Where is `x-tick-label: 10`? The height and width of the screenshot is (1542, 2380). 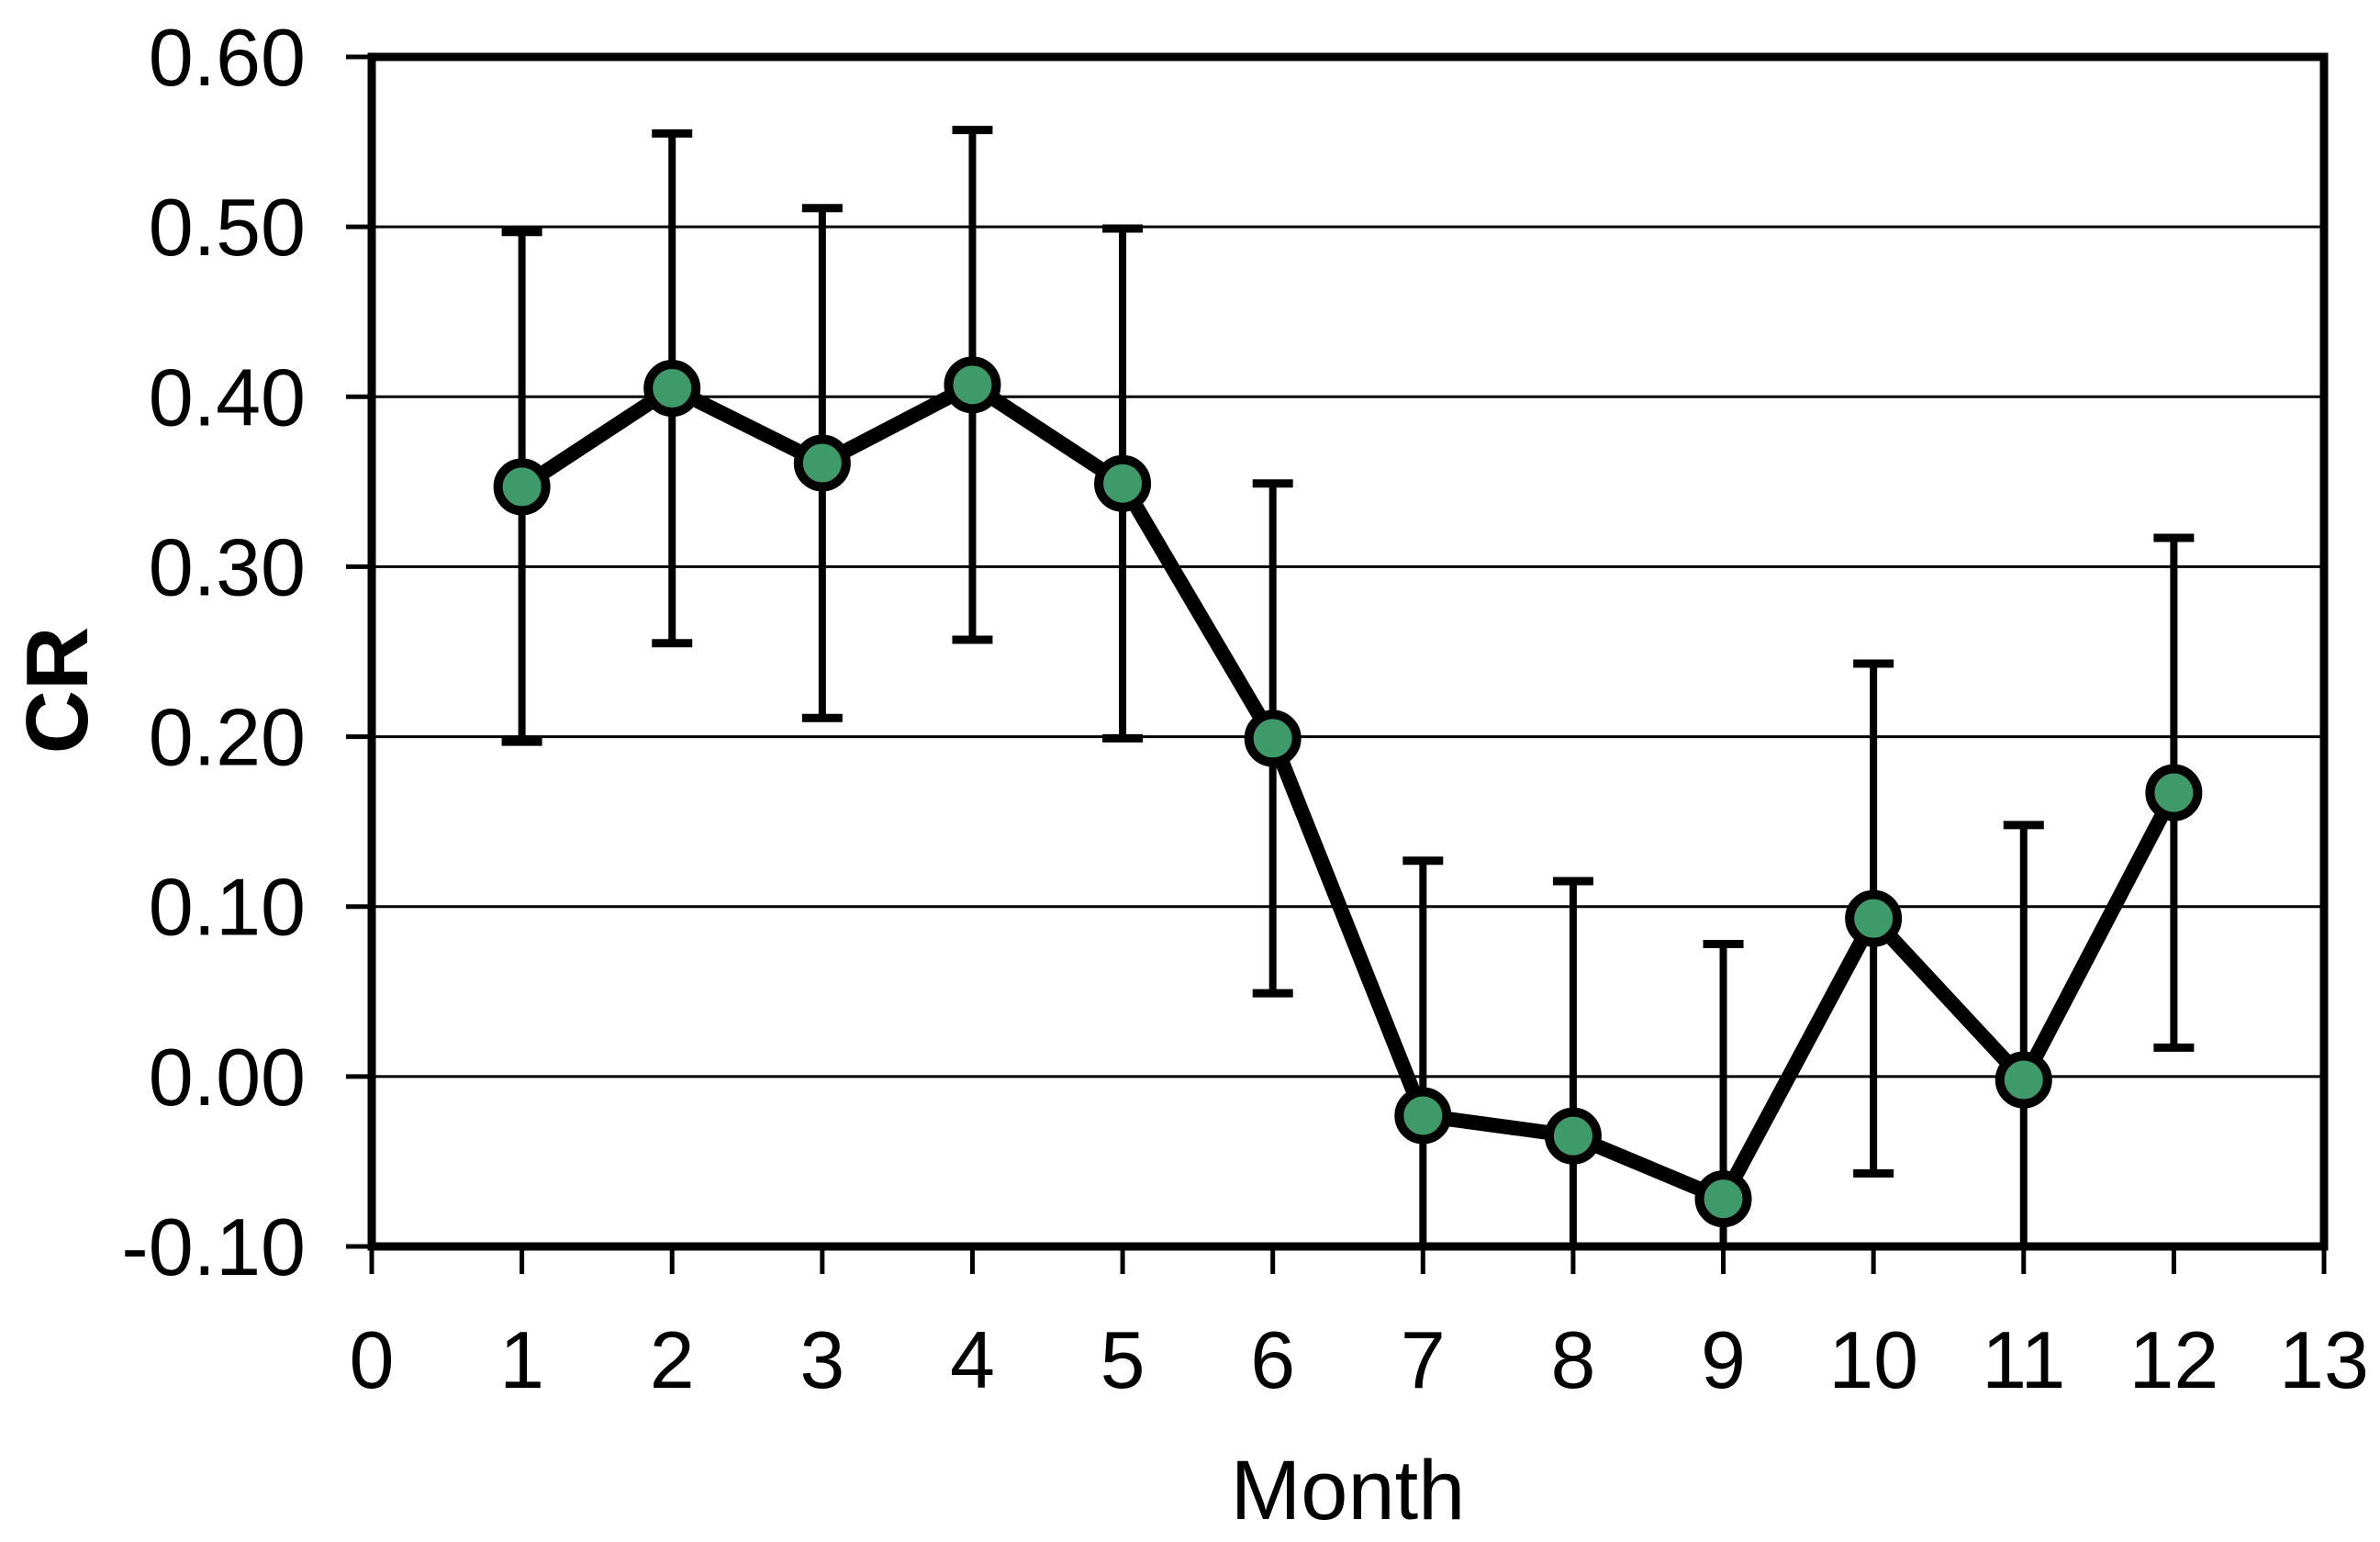 x-tick-label: 10 is located at coordinates (1873, 1359).